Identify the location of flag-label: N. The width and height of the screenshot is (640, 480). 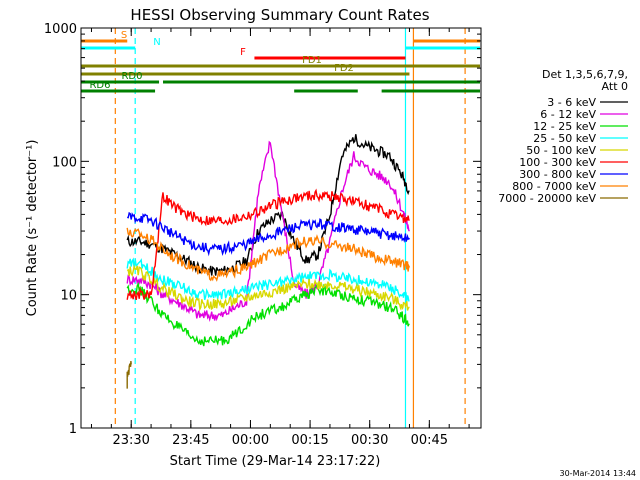
(156, 42).